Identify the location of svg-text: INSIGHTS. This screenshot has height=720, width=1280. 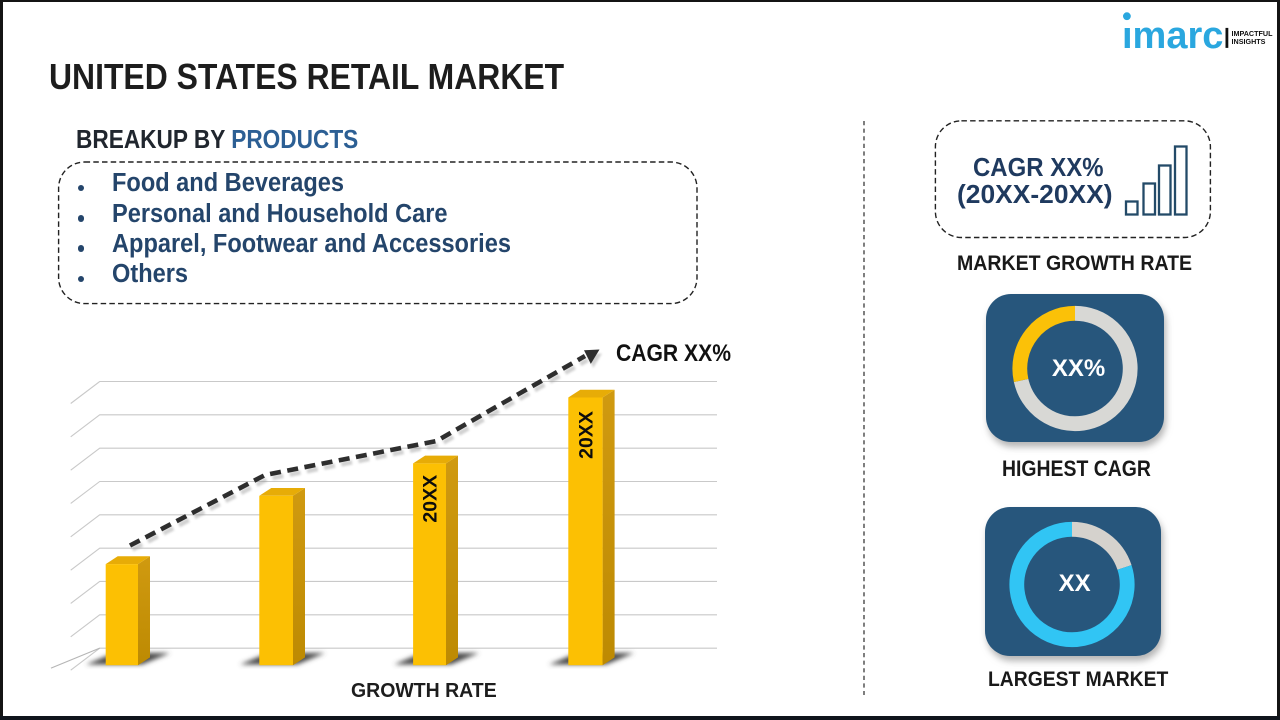
(1249, 41).